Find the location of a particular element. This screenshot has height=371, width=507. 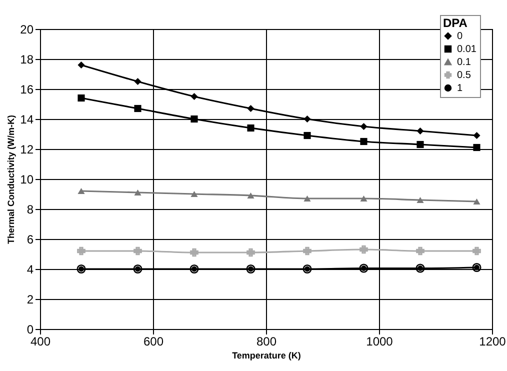

y-tick-label: 8 is located at coordinates (30, 209).